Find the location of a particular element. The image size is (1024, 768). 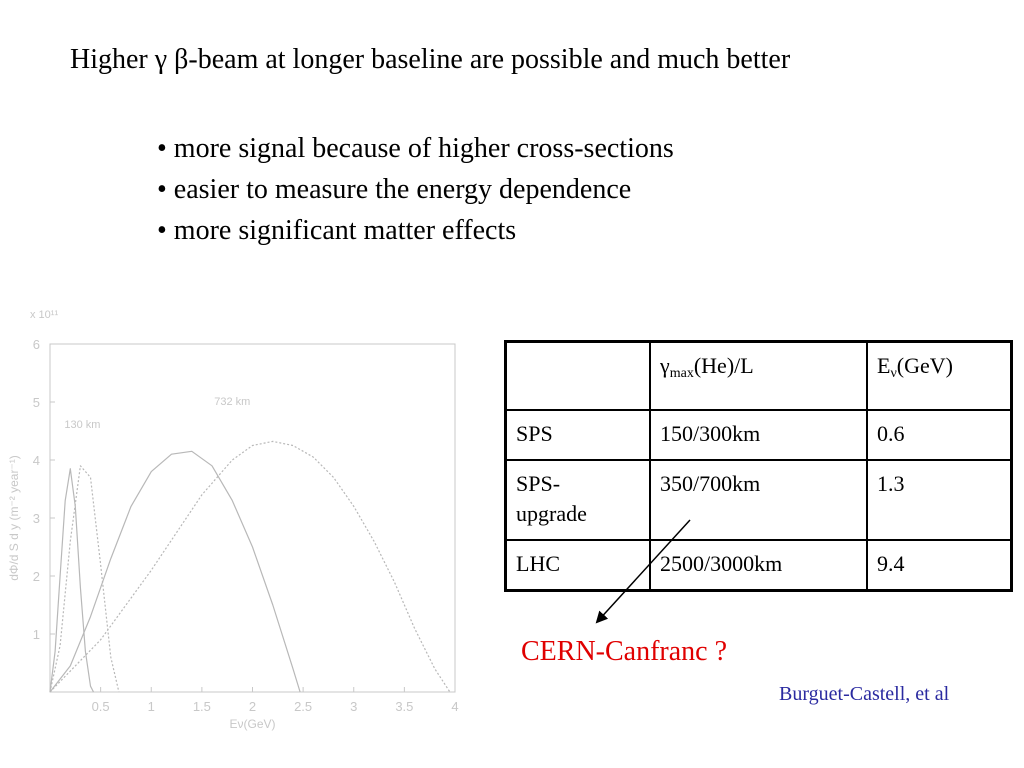

row-name: SPS-upgrade is located at coordinates (577, 500).